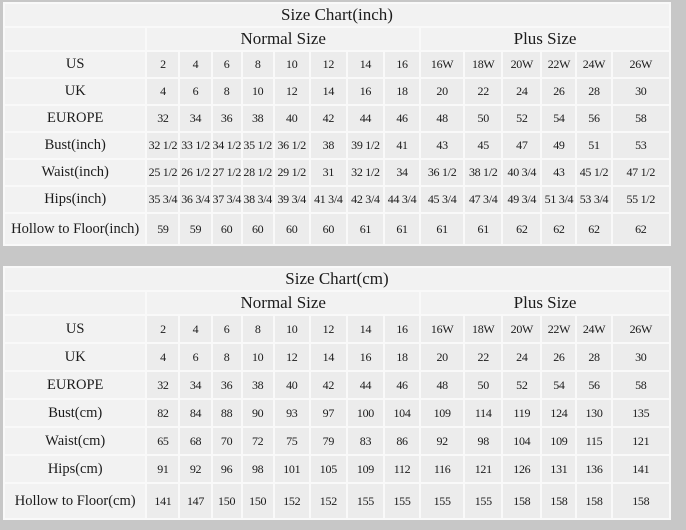 The height and width of the screenshot is (530, 686). Describe the element at coordinates (163, 64) in the screenshot. I see `table-cell: 2` at that location.